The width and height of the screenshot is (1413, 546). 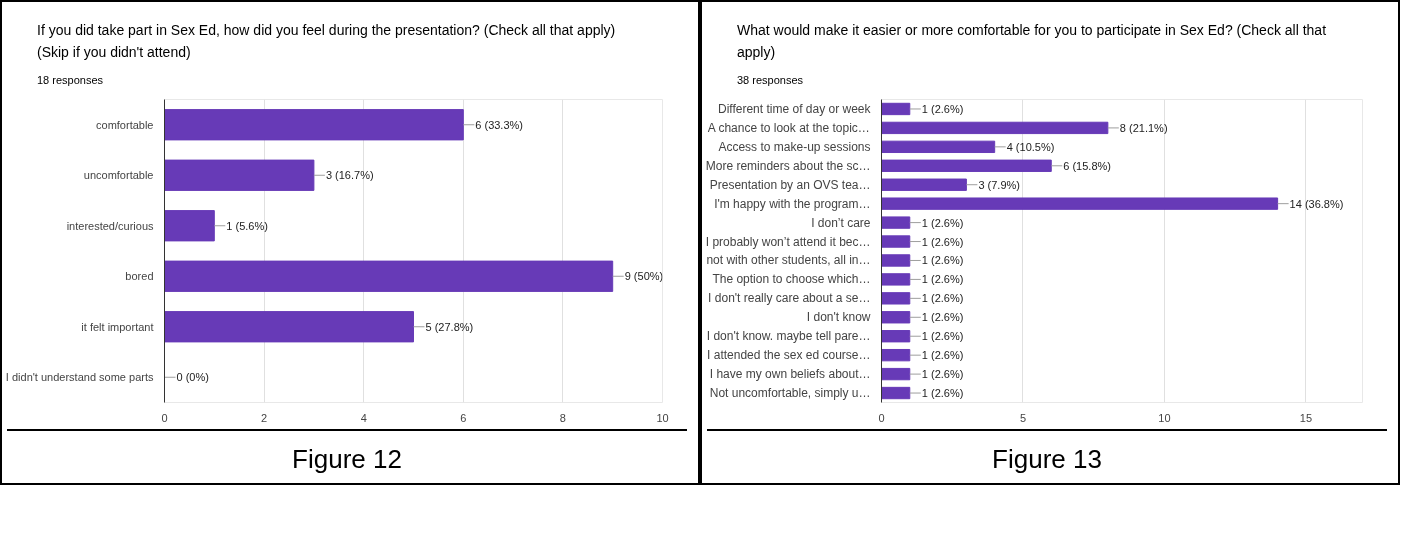 I want to click on y-tick-label: I don't know, so click(x=838, y=316).